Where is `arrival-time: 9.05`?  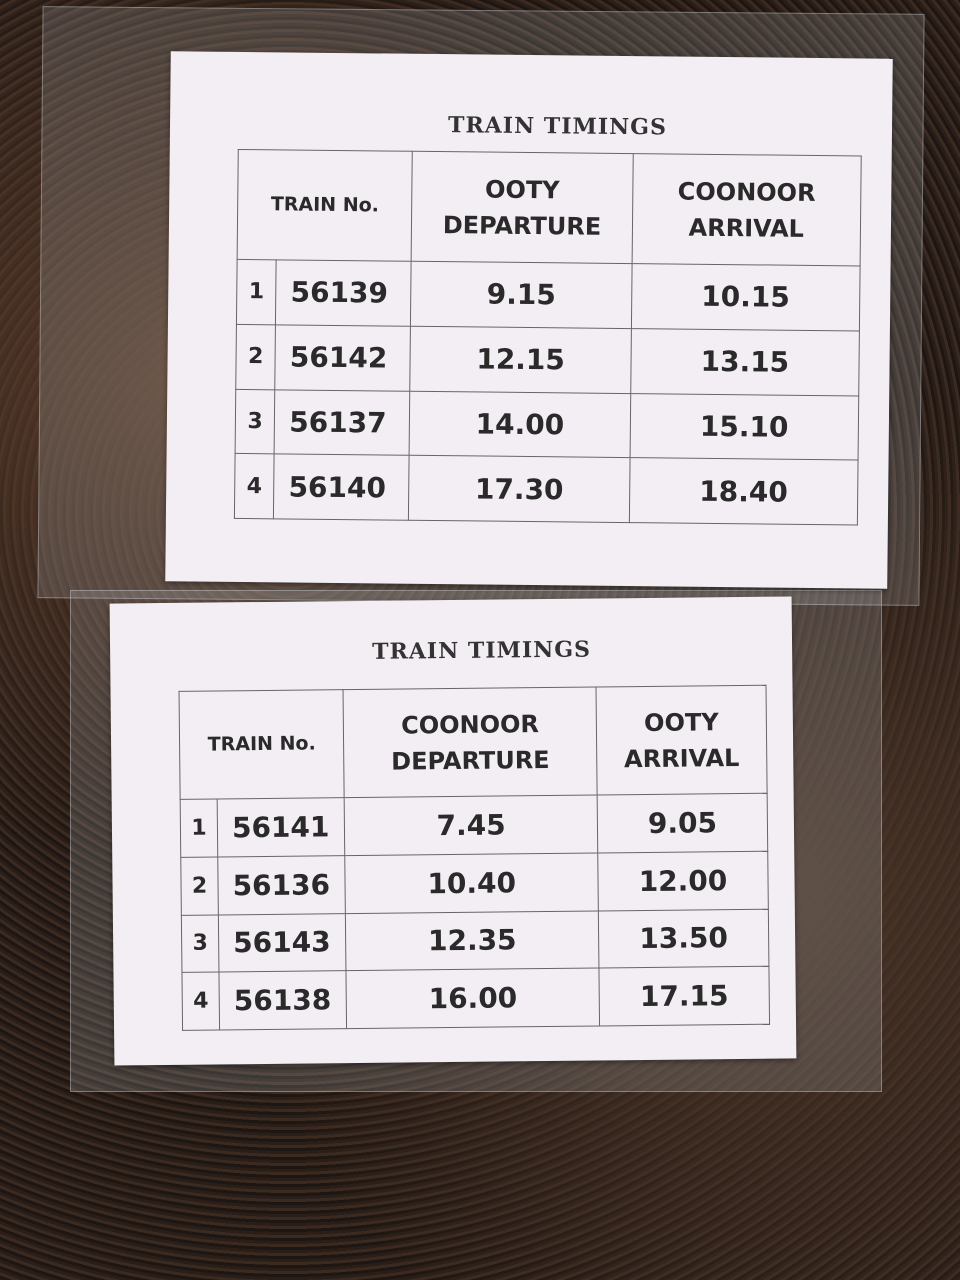
arrival-time: 9.05 is located at coordinates (682, 823).